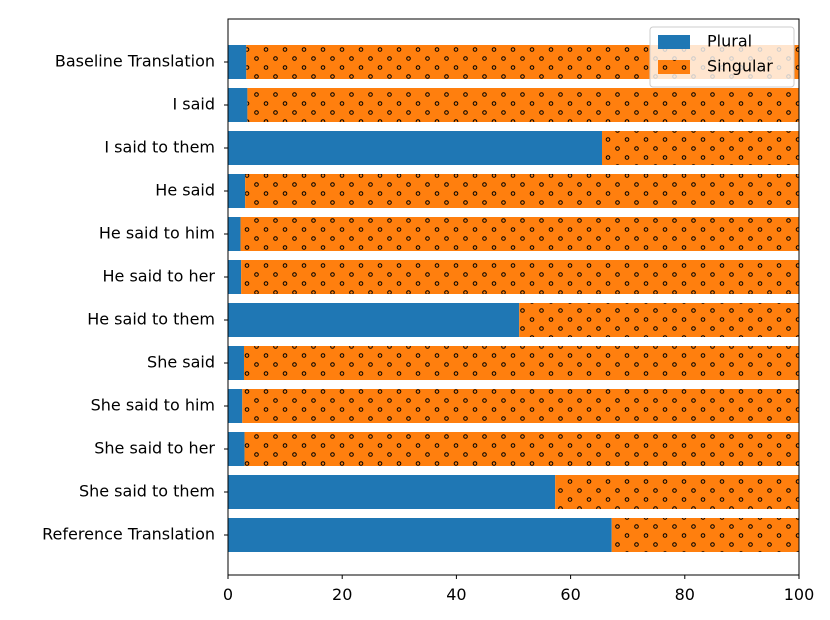  I want to click on x-tick-label: 40, so click(456, 594).